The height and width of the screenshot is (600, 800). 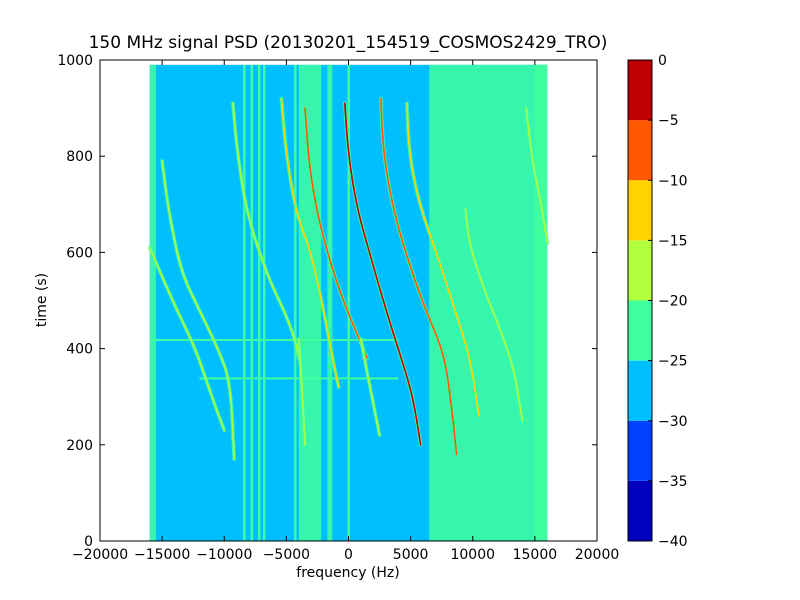 I want to click on x-tick-label: 20000, so click(x=597, y=555).